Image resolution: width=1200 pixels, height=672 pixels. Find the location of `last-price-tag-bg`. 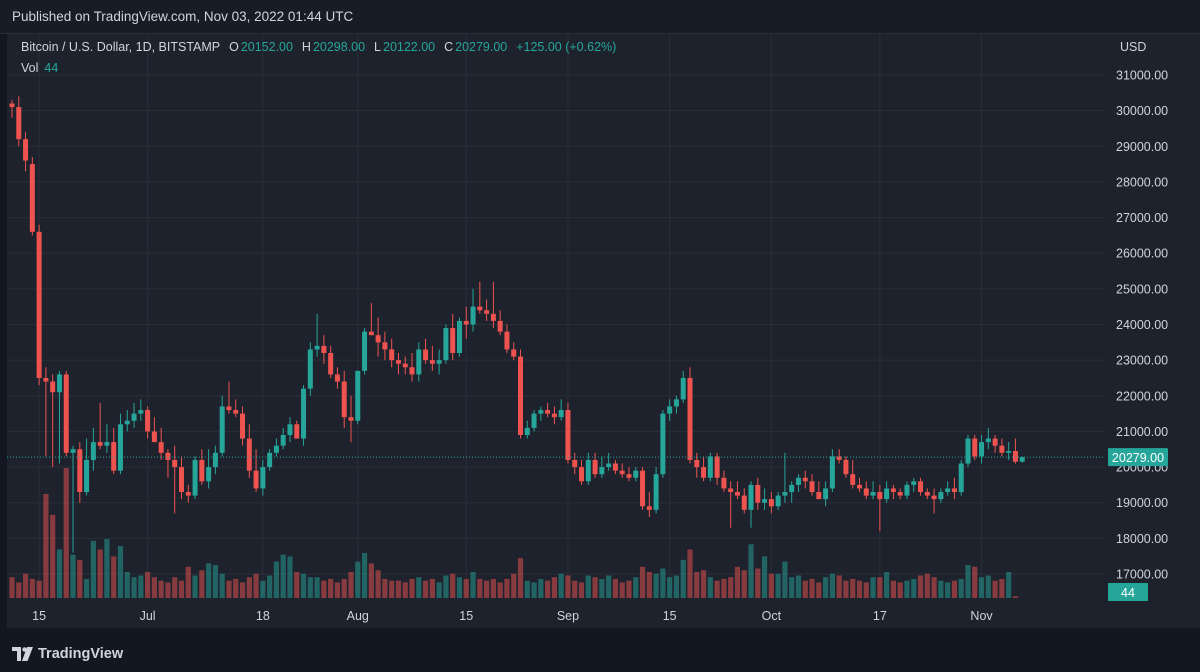

last-price-tag-bg is located at coordinates (1138, 457).